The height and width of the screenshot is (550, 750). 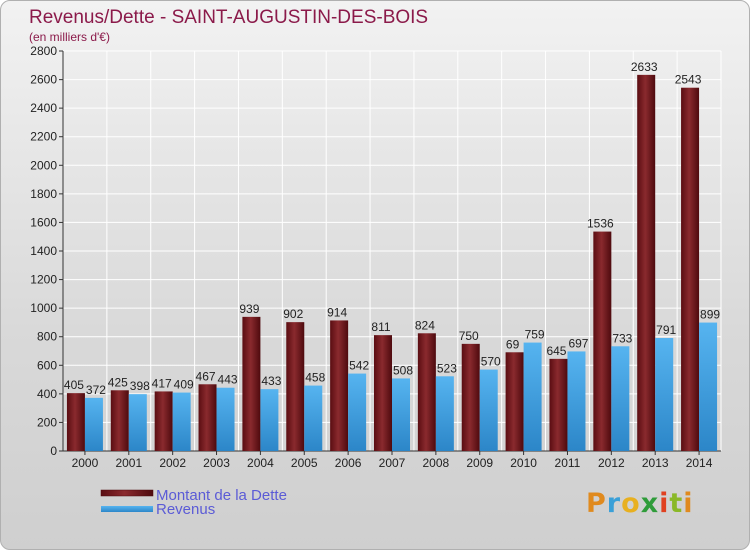 What do you see at coordinates (43, 194) in the screenshot?
I see `y-tick-label: 1800` at bounding box center [43, 194].